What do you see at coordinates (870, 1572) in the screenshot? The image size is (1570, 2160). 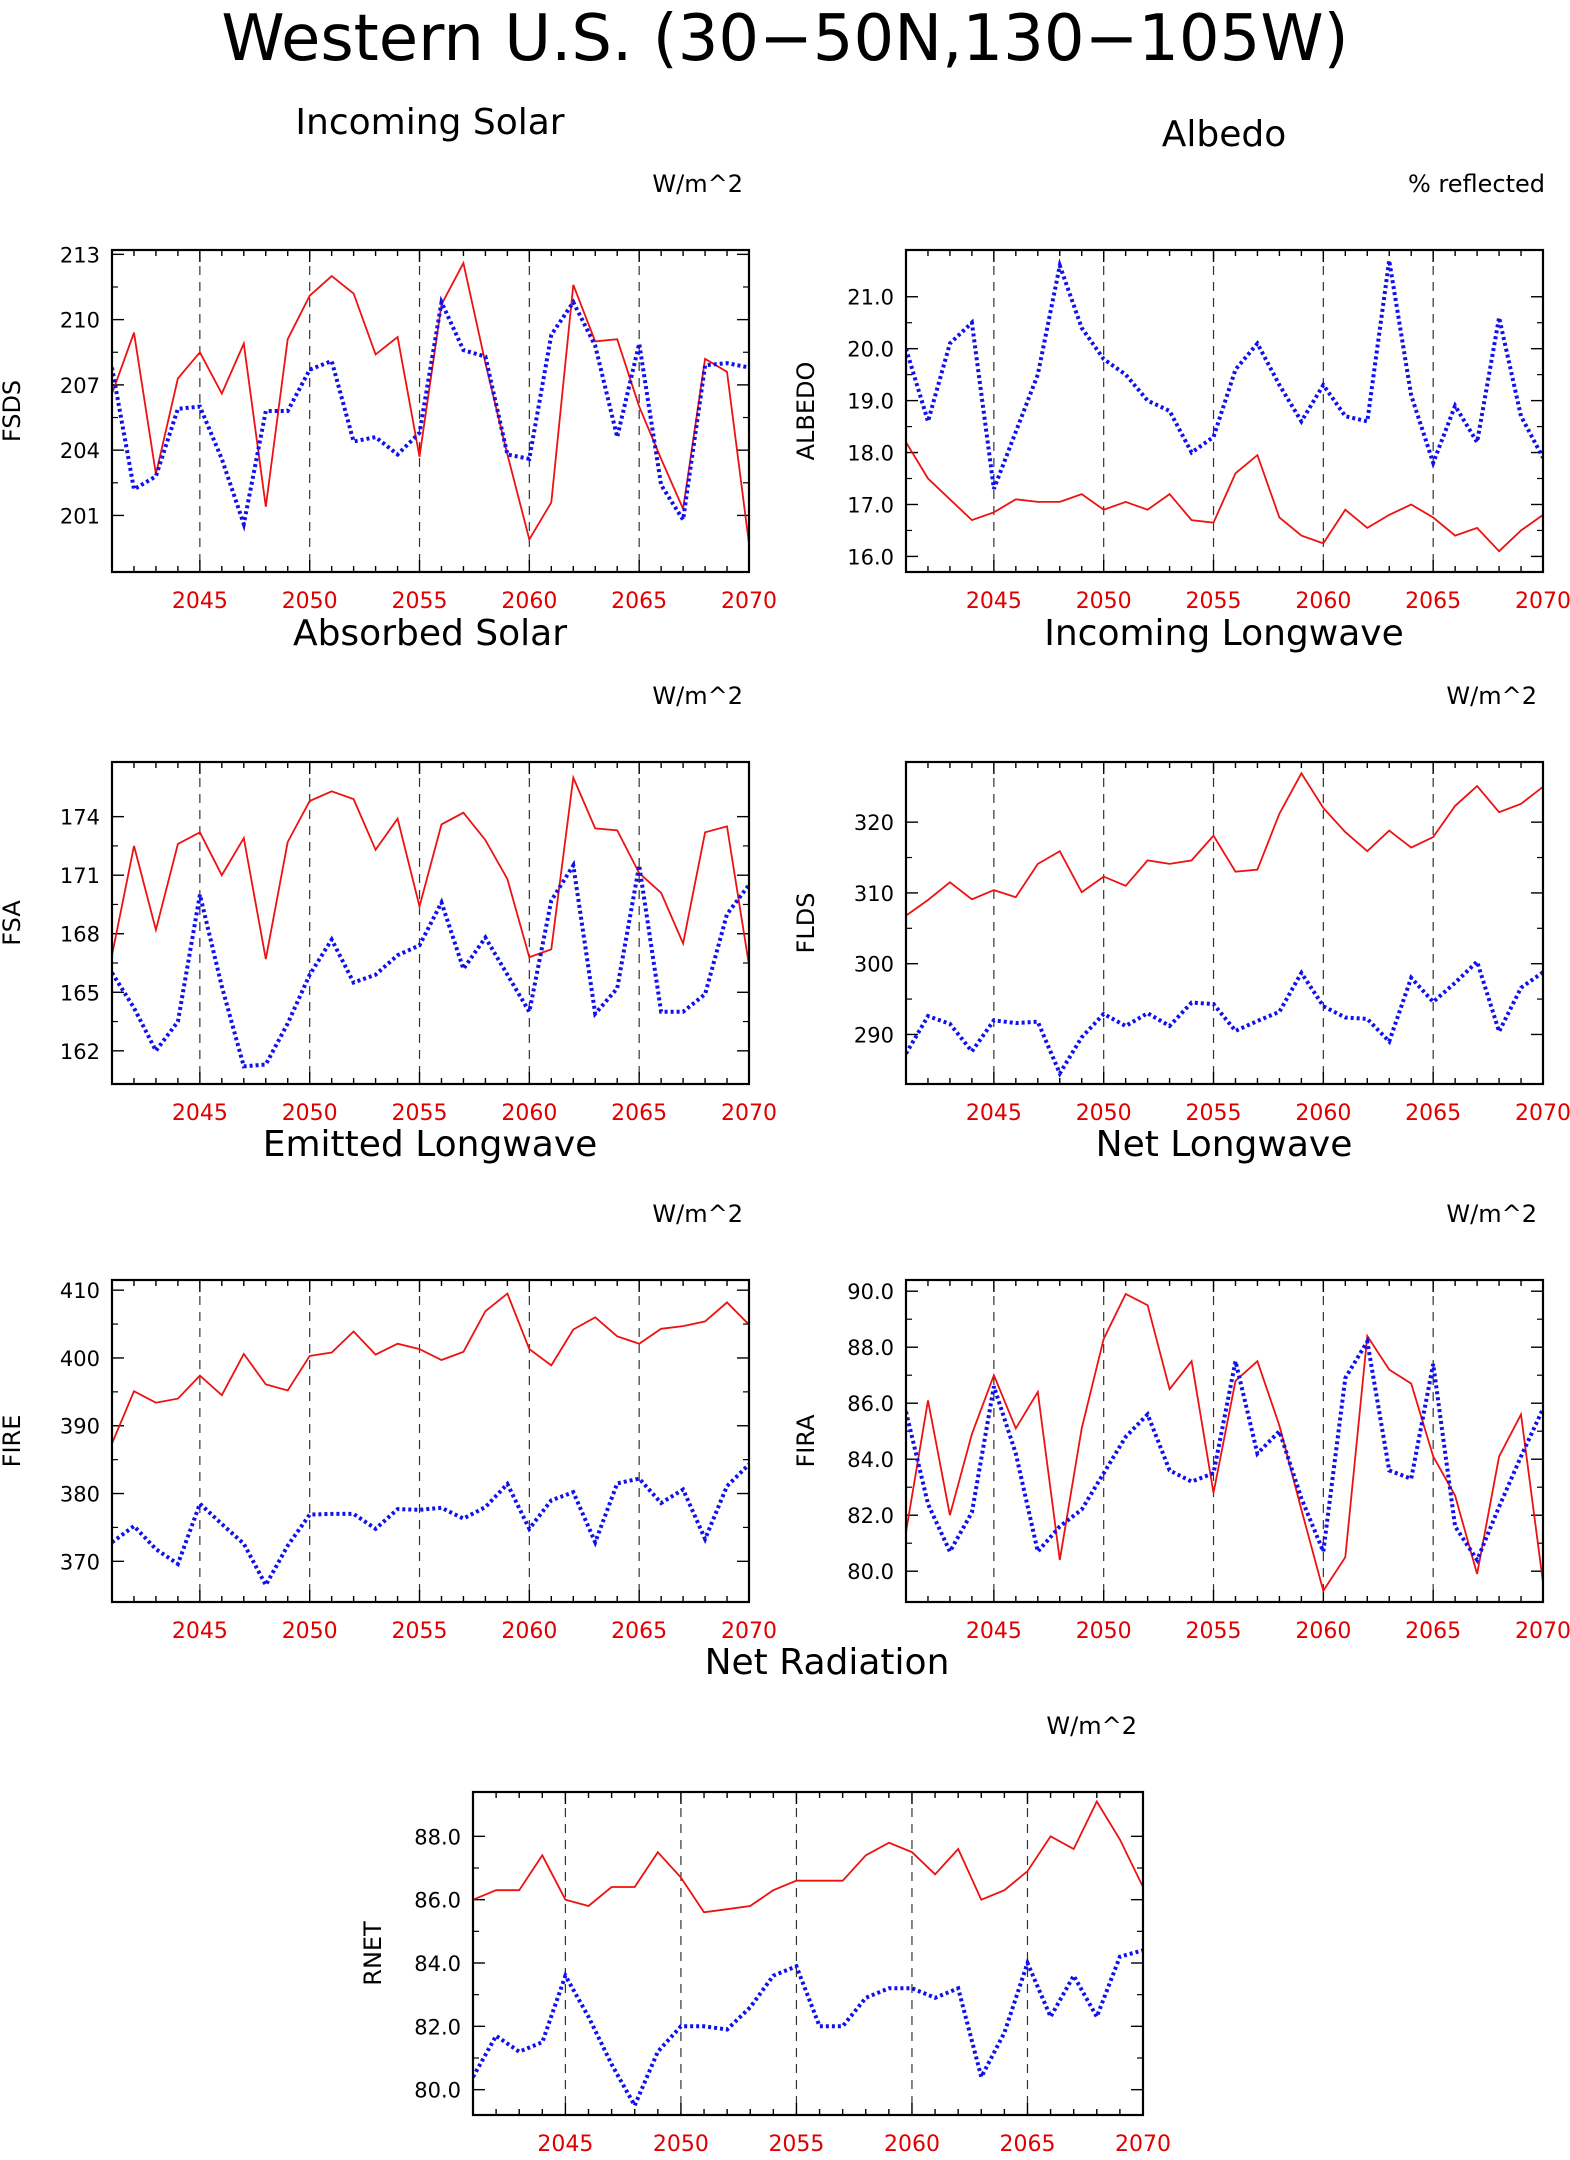 I see `y-tick-label: 80.0` at bounding box center [870, 1572].